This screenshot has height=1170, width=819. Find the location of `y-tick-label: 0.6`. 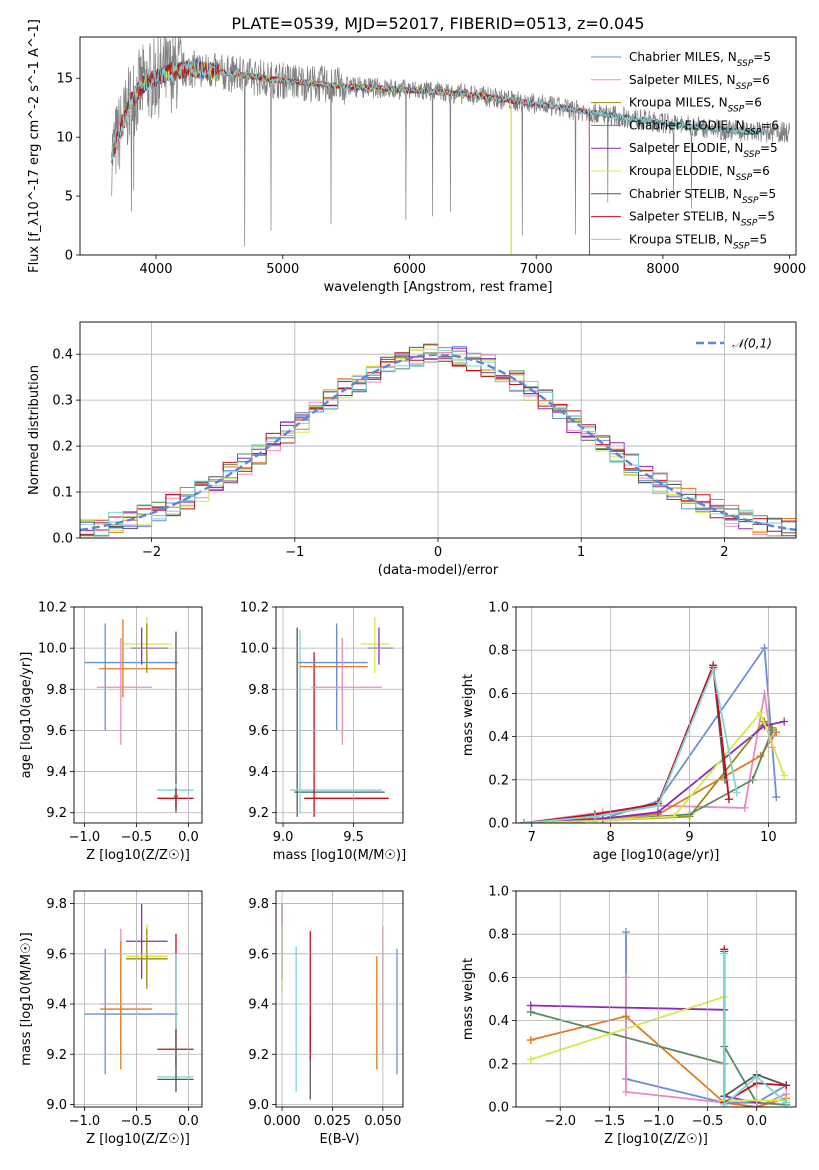

y-tick-label: 0.6 is located at coordinates (498, 978).